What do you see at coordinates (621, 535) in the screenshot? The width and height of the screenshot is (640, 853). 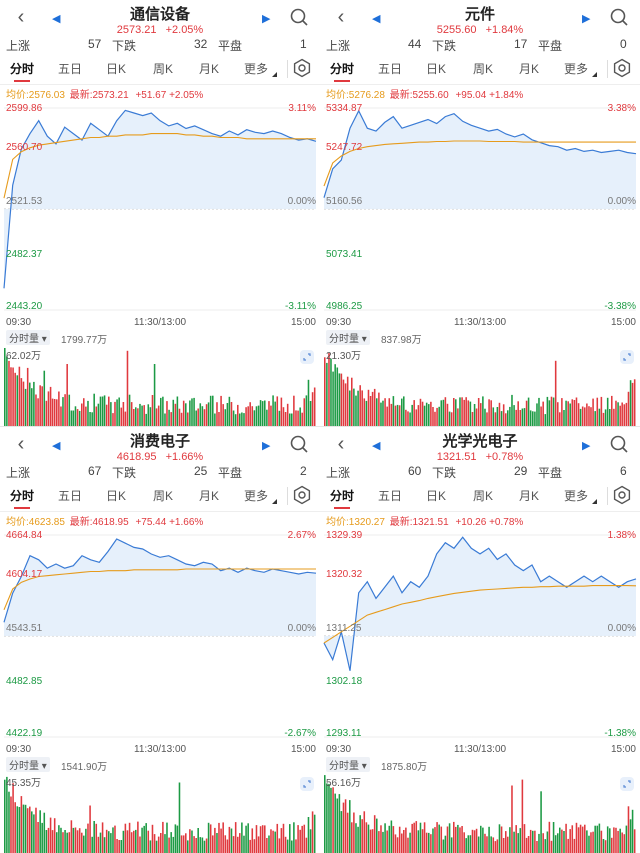 I see `pct-label-top: 1.38%` at bounding box center [621, 535].